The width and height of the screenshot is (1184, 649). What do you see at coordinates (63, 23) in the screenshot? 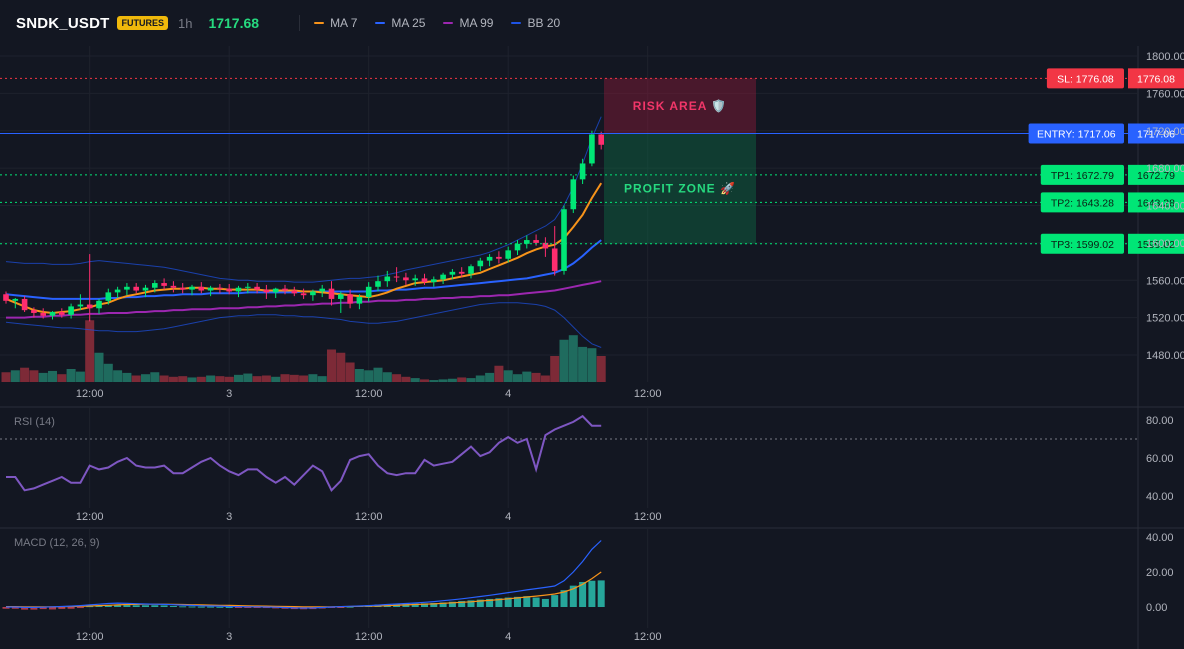
I see `symbol-name: SNDK_USDT` at bounding box center [63, 23].